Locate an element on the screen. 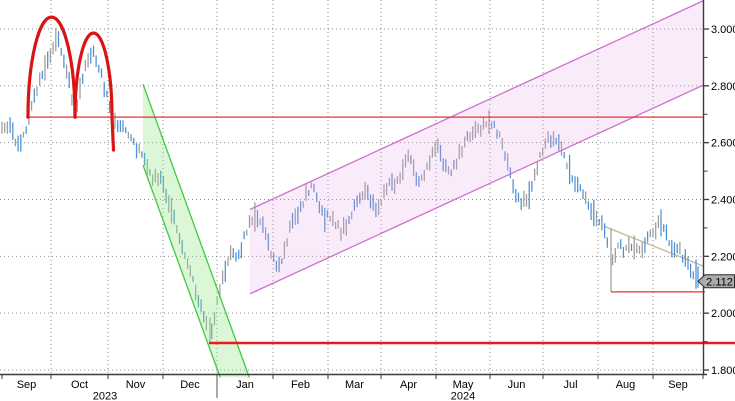  year-label: 2023 is located at coordinates (105, 396).